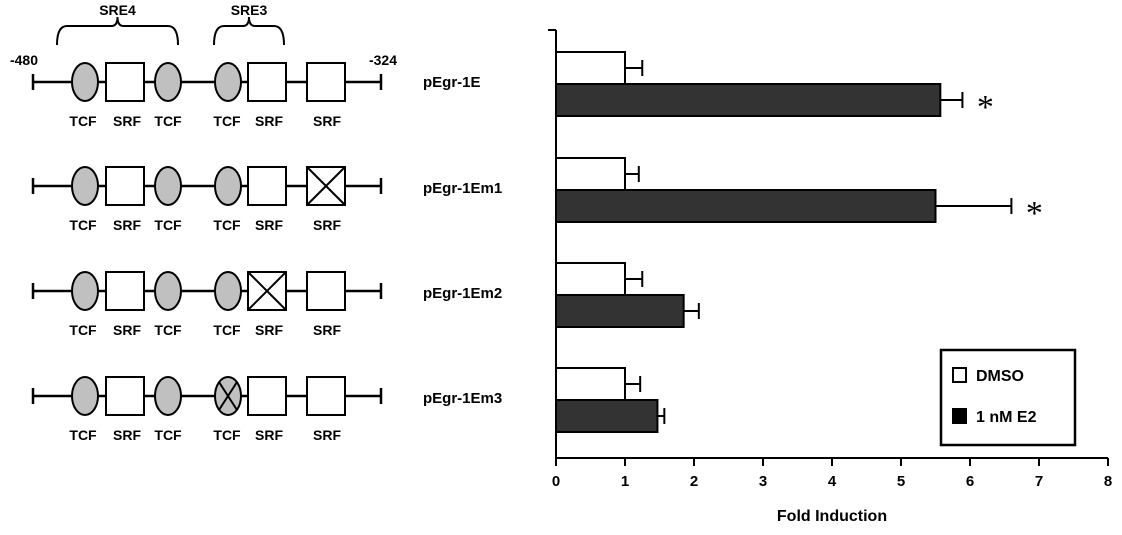 Image resolution: width=1122 pixels, height=535 pixels. I want to click on bracket-sre4, so click(117, 31).